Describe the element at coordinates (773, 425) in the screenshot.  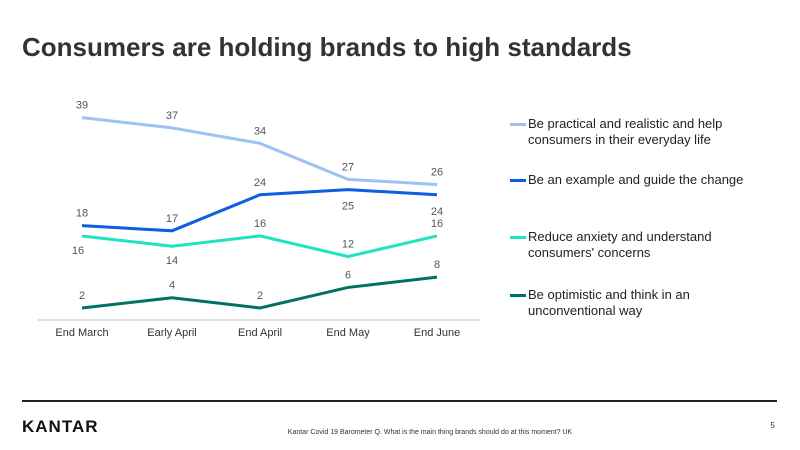
I see `page-number: 5` at that location.